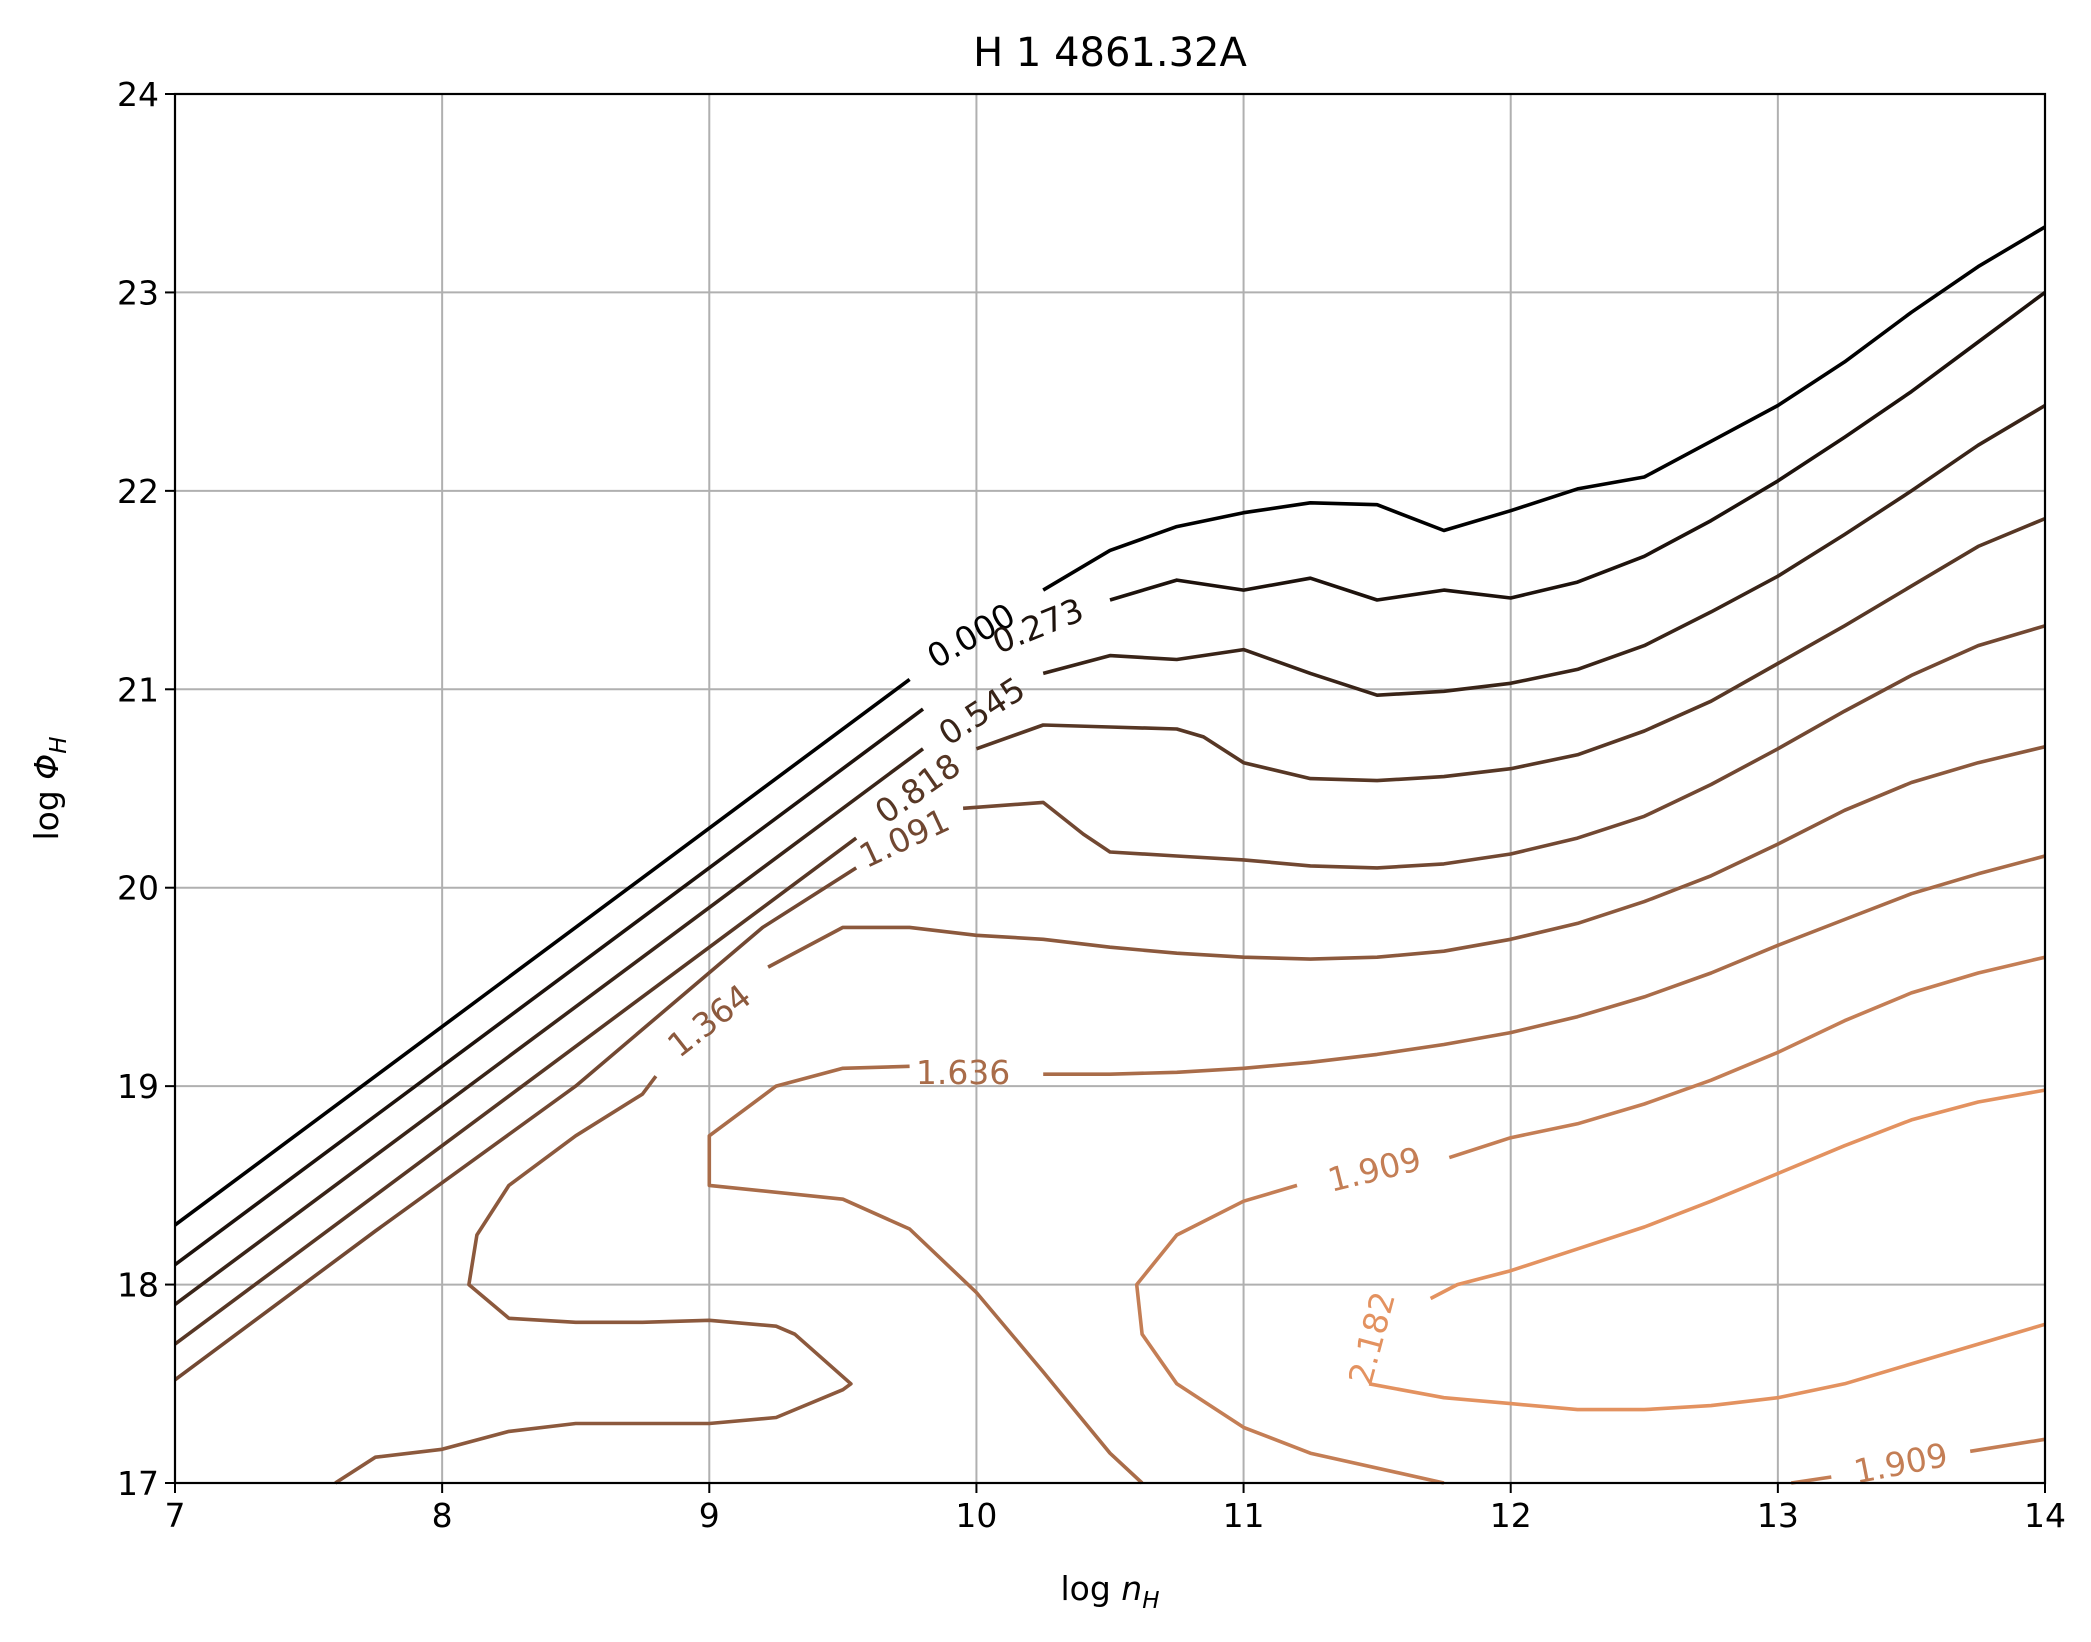 This screenshot has width=2091, height=1642. I want to click on y-tick-label: 23, so click(138, 292).